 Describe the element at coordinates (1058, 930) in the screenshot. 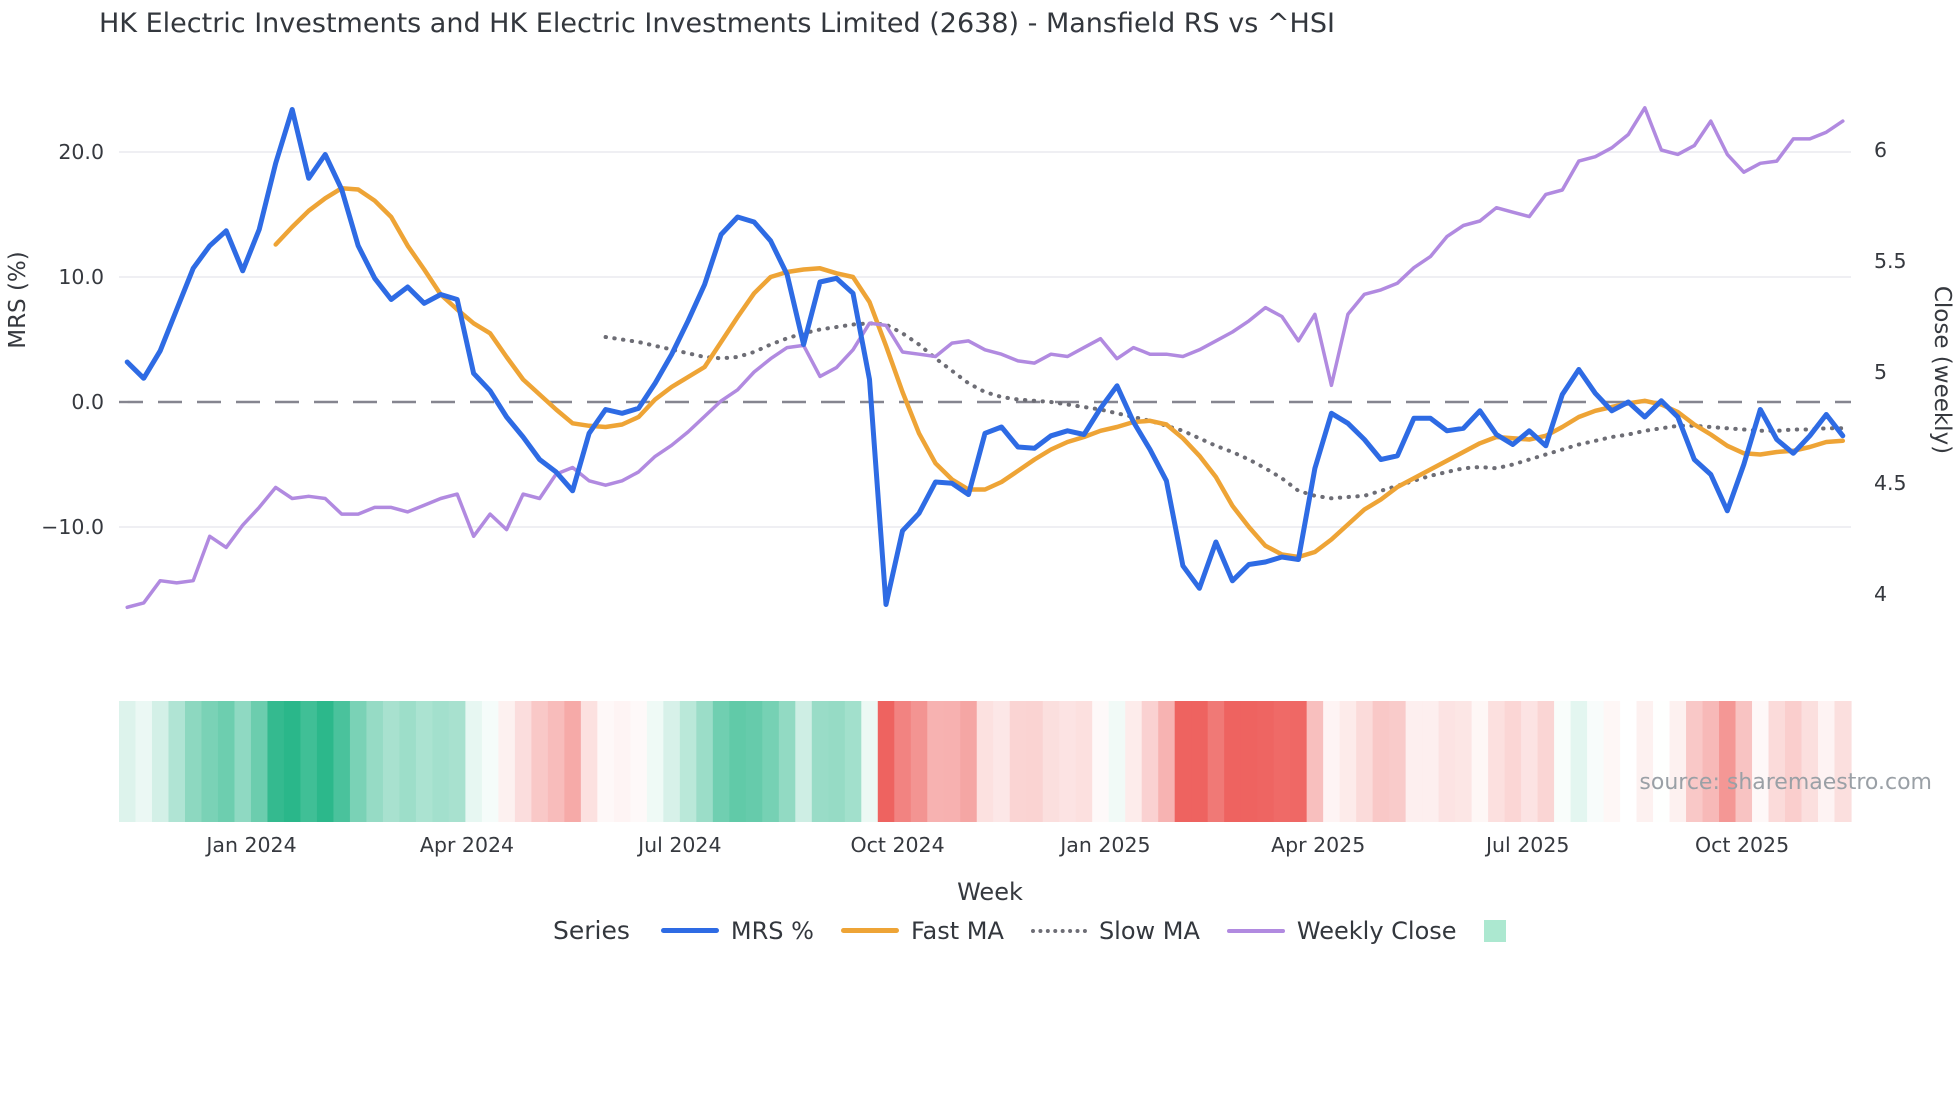

I see `slow-ma-dotted-swatch-icon` at that location.